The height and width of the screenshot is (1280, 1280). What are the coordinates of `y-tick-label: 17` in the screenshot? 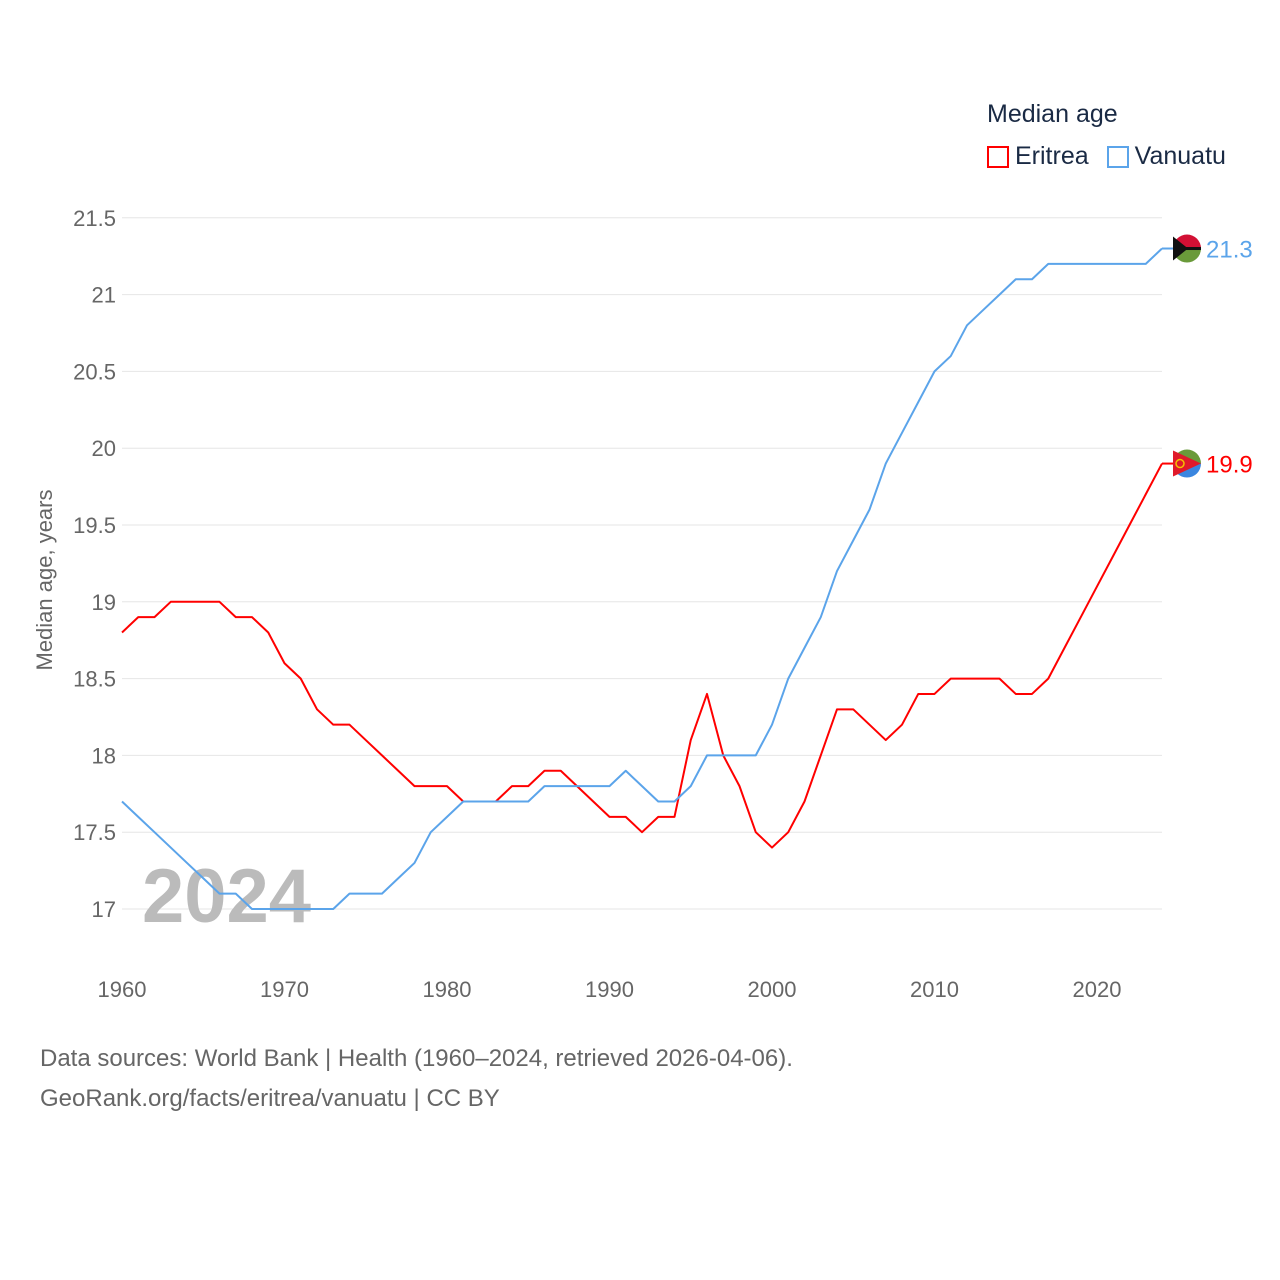 It's located at (104, 909).